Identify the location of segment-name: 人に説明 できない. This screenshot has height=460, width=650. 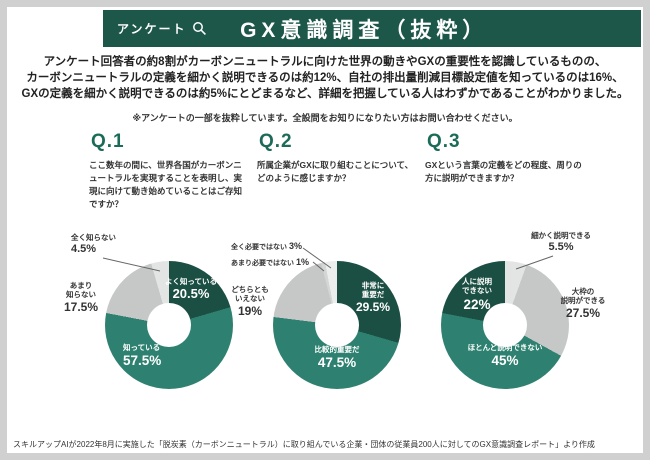
(477, 286).